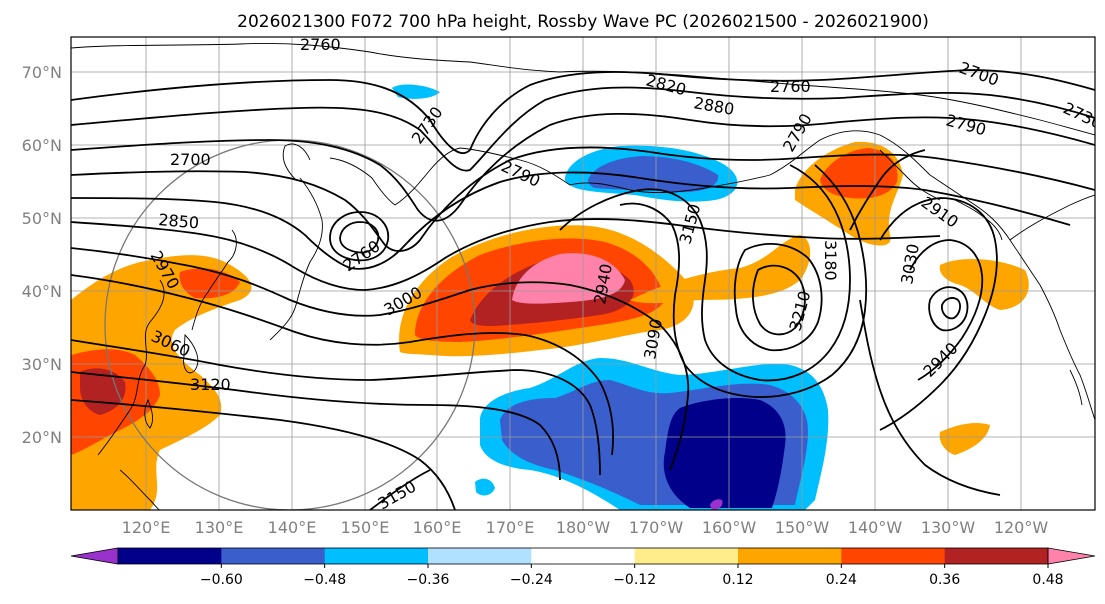  I want to click on lon-label: 170°W, so click(656, 527).